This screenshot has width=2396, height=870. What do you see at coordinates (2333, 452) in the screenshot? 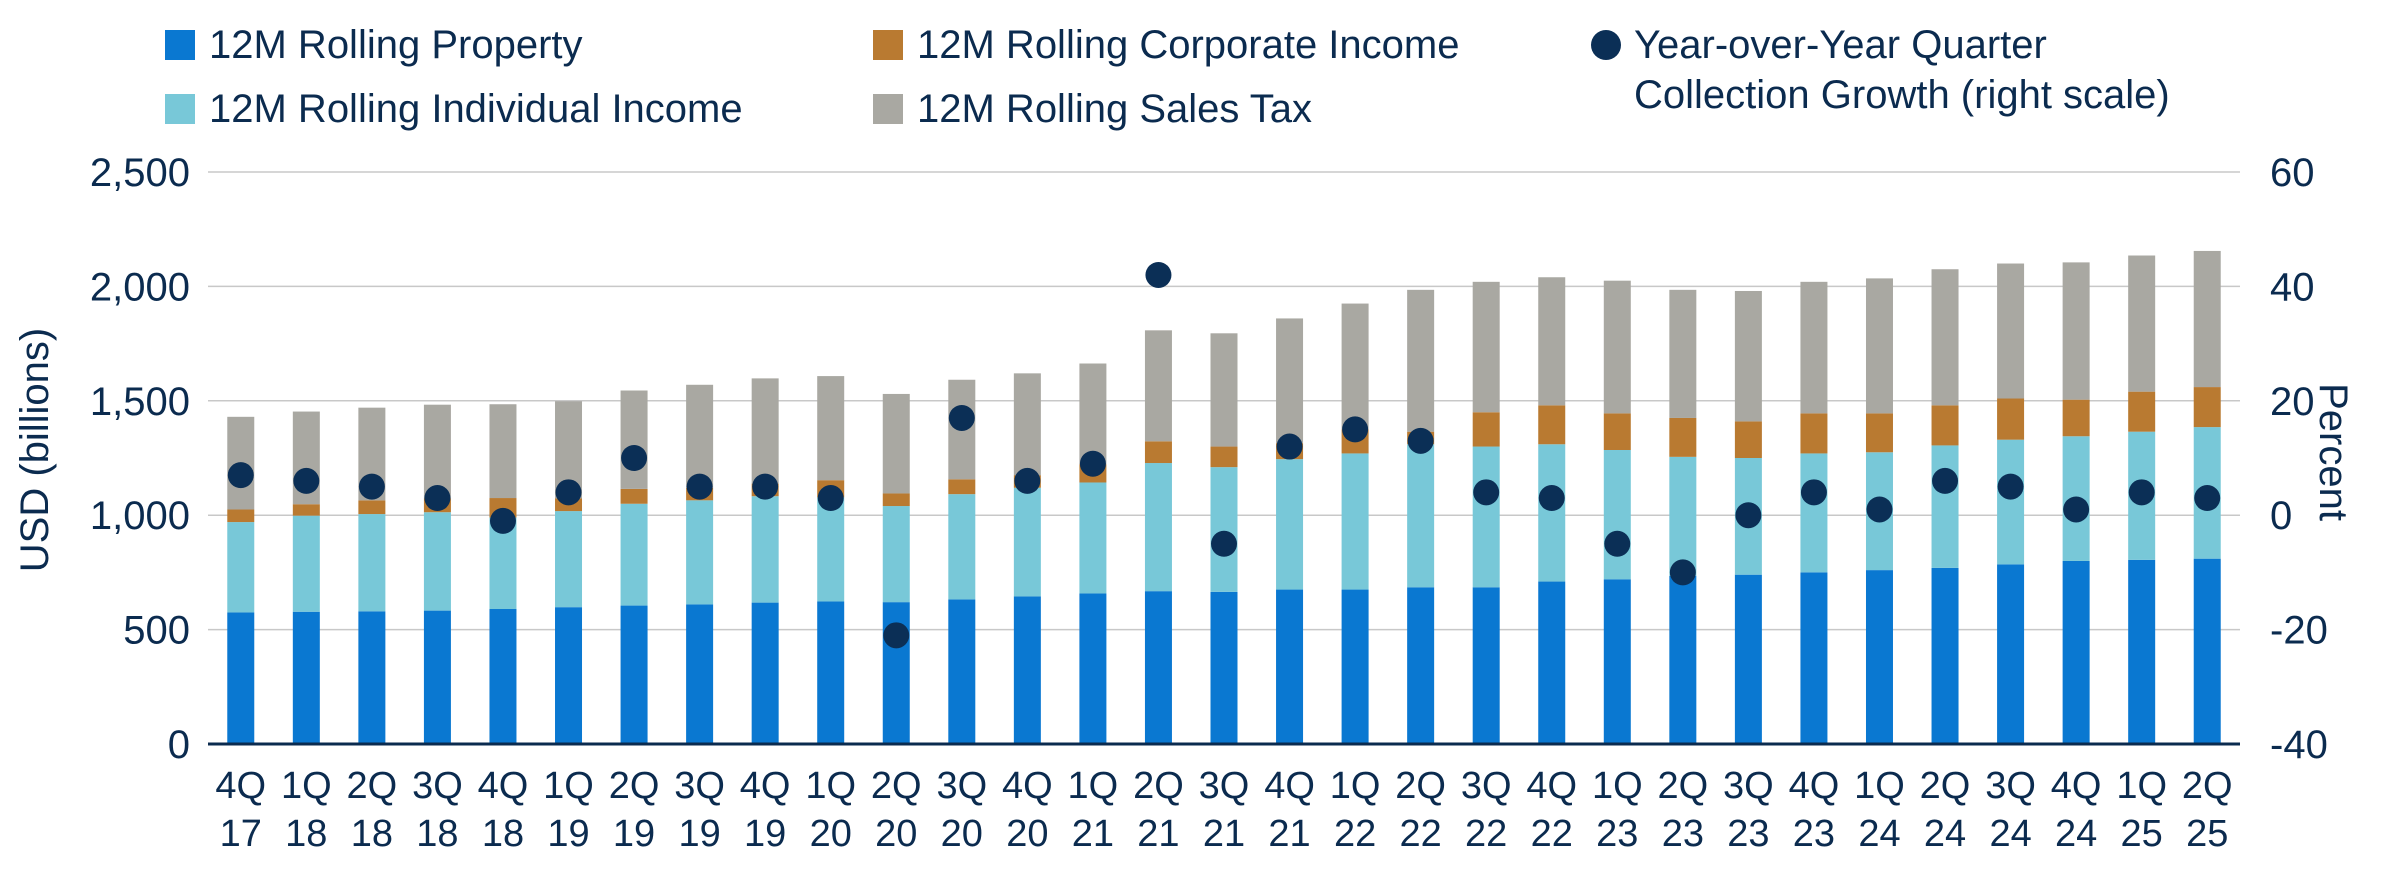
I see `y2-axis-title: Percent` at bounding box center [2333, 452].